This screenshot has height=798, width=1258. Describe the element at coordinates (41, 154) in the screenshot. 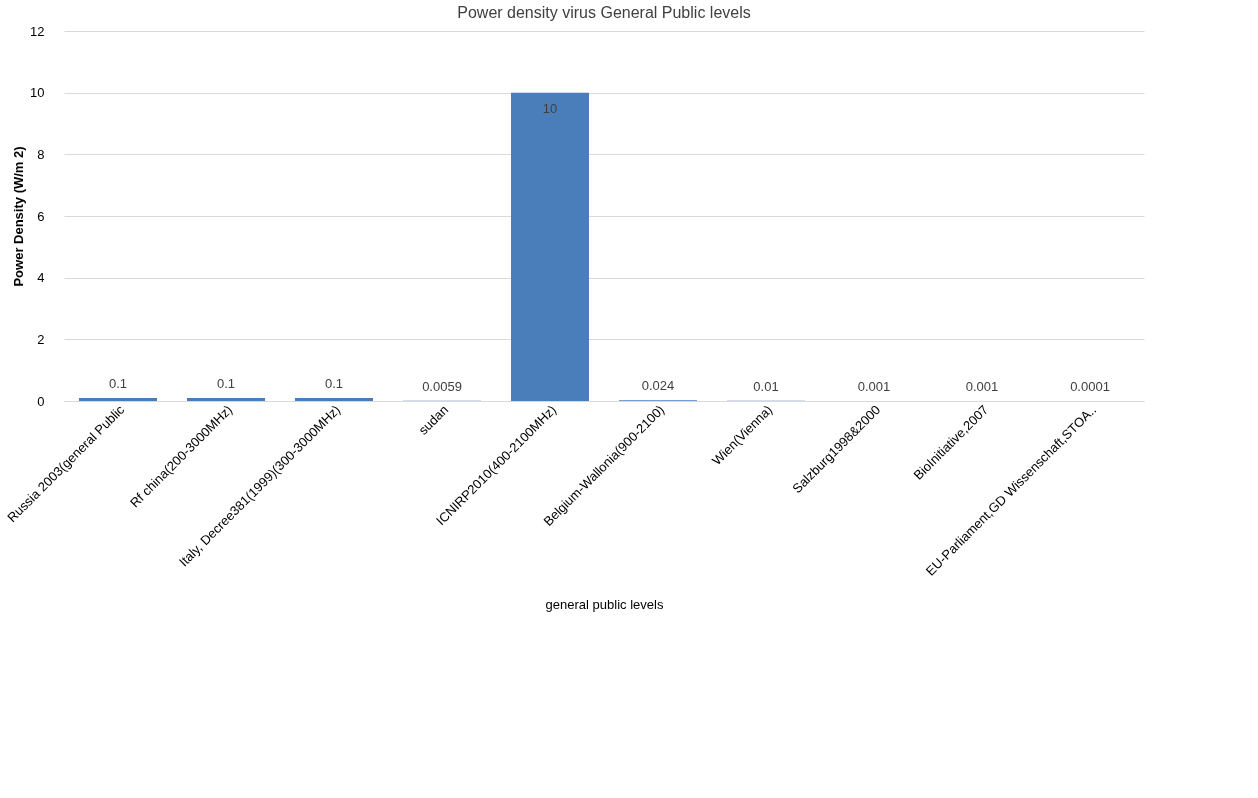

I see `y-tick-label: 8` at that location.